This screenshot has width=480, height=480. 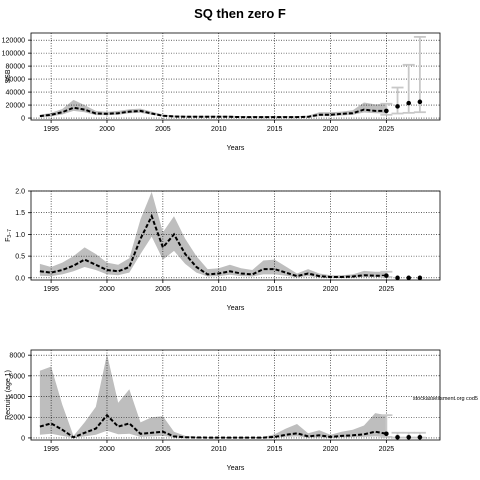 I want to click on ssb-y-axis: 0 20000 40000 60000 80000 100000 120000, so click(x=16, y=80).